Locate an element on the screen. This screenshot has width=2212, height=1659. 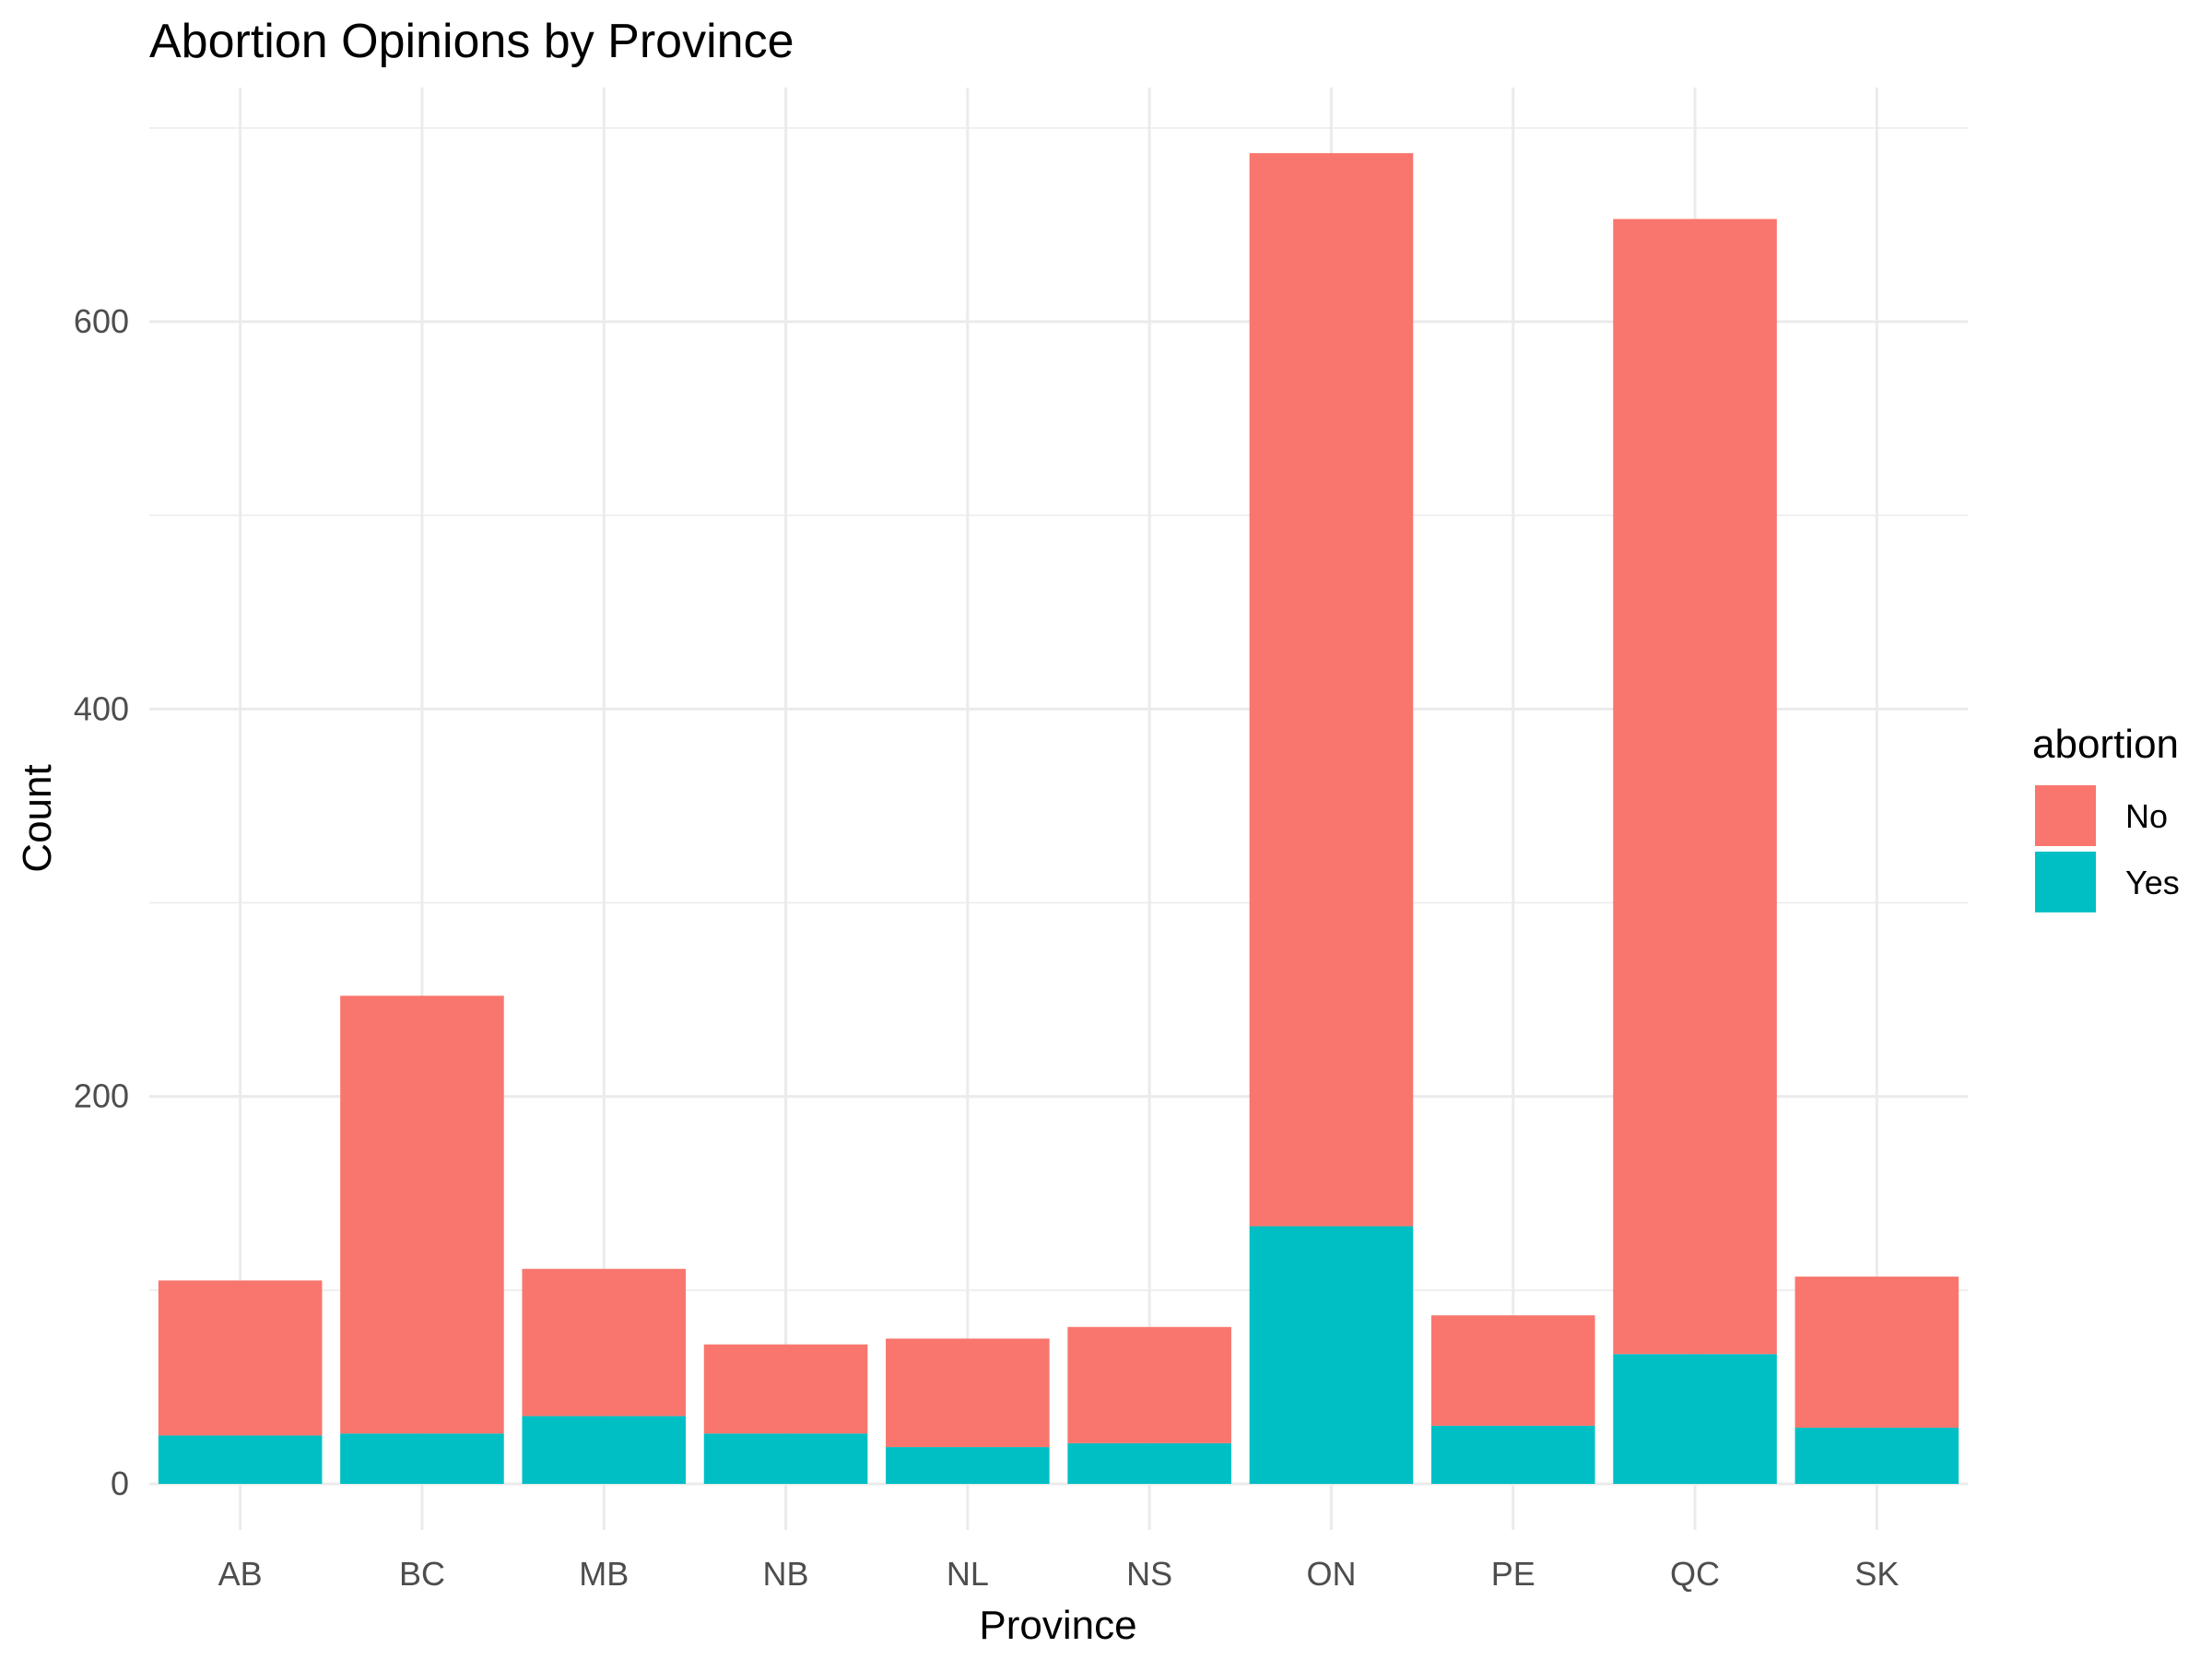
y-tick-label: 400 is located at coordinates (101, 708).